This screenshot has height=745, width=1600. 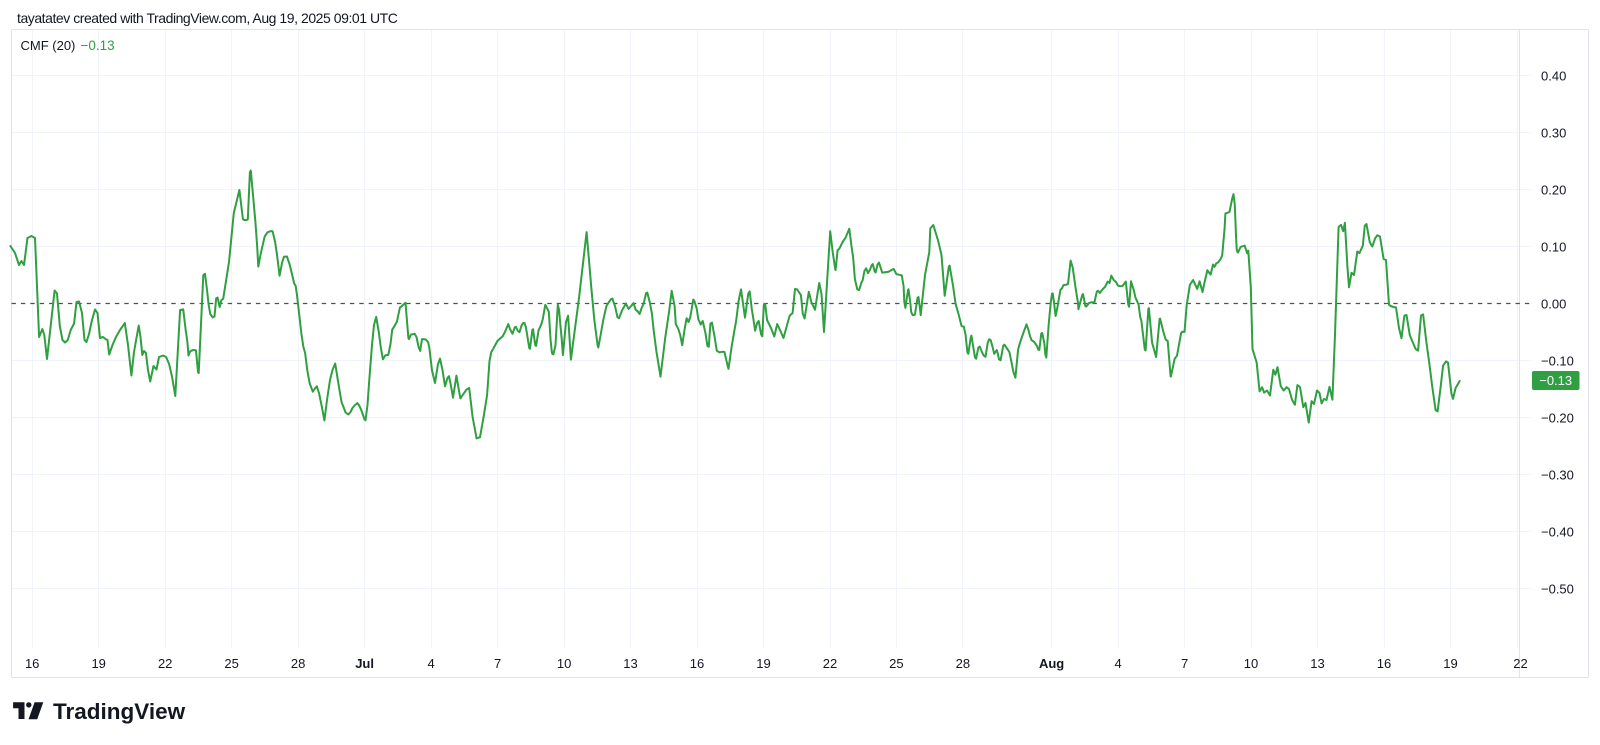 I want to click on svg-text: Jul, so click(x=364, y=663).